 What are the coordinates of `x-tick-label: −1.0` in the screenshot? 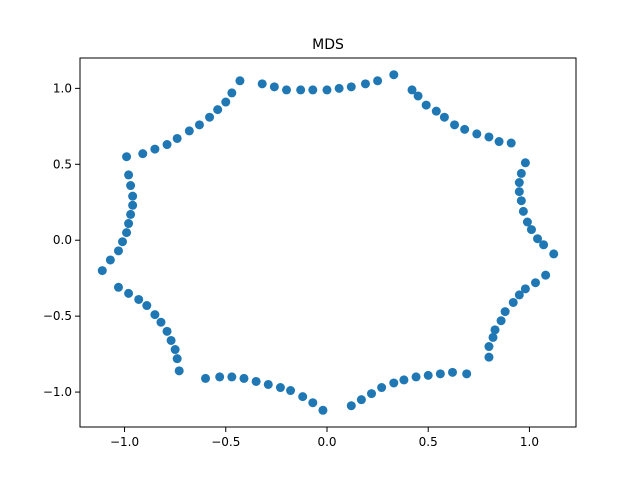 It's located at (124, 442).